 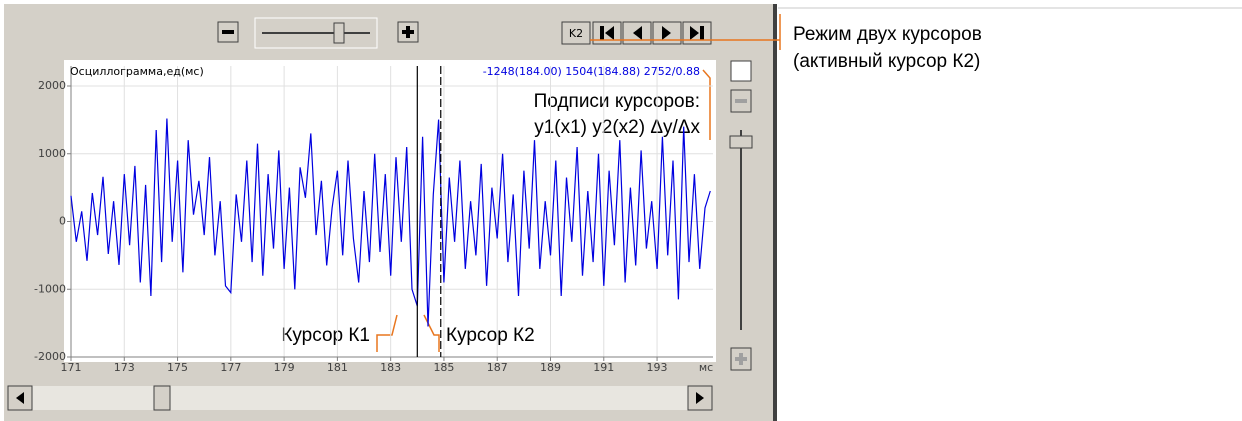 What do you see at coordinates (617, 101) in the screenshot?
I see `labels-title: Подписи курсоров:` at bounding box center [617, 101].